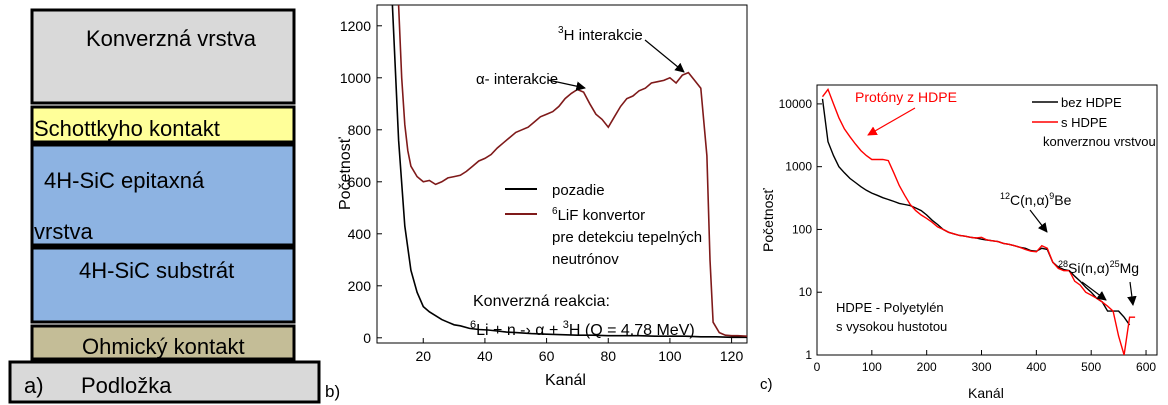 Image resolution: width=1168 pixels, height=405 pixels. What do you see at coordinates (817, 367) in the screenshot?
I see `chart-c-xtick-label: 0` at bounding box center [817, 367].